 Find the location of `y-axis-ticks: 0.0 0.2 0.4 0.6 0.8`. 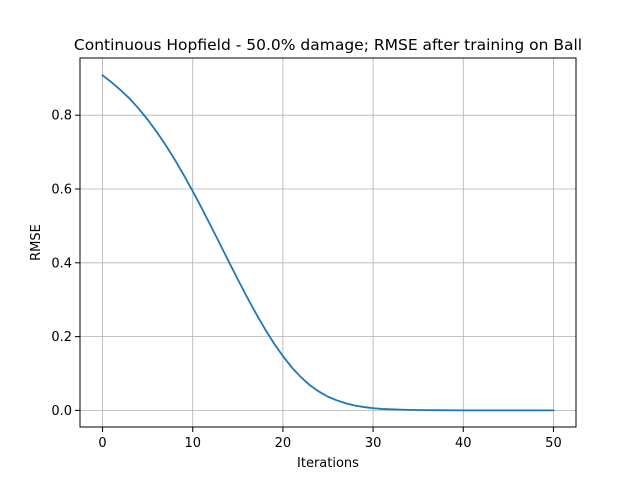

y-axis-ticks: 0.0 0.2 0.4 0.6 0.8 is located at coordinates (65, 264).